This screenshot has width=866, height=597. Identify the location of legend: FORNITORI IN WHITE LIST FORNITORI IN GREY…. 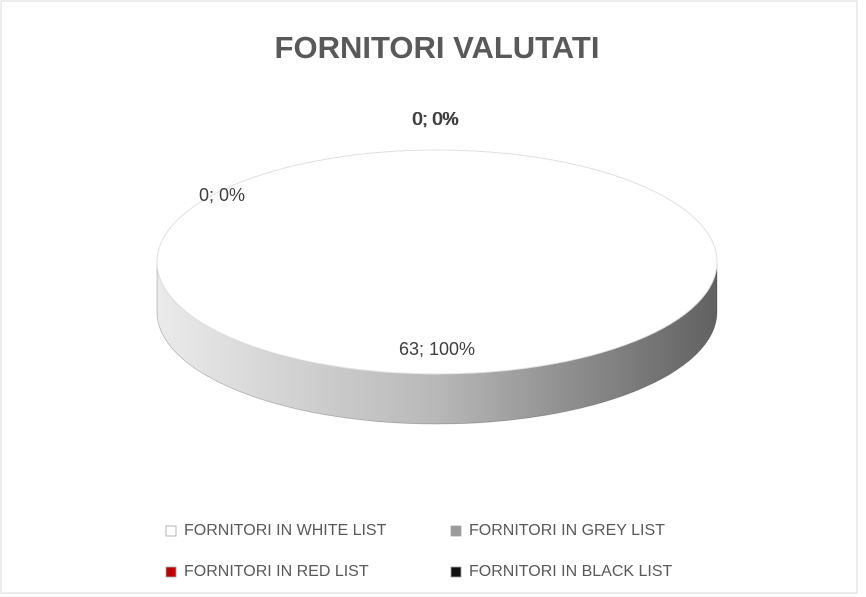
(419, 551).